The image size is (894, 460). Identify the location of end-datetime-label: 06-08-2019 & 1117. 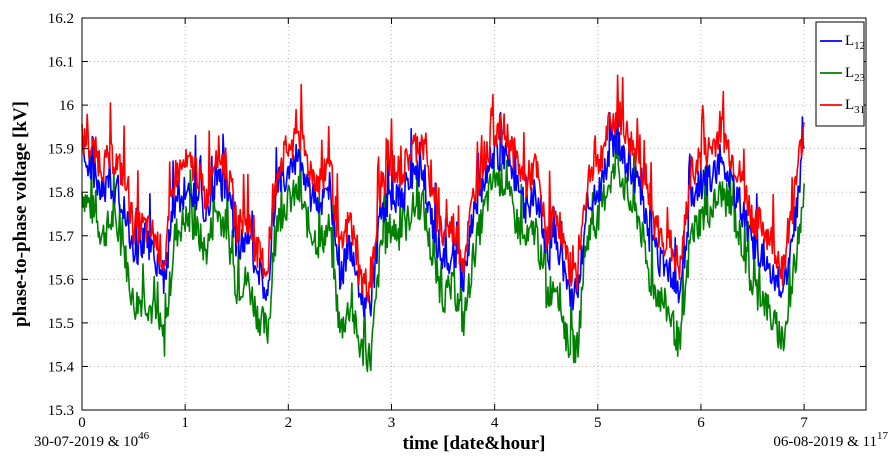
(830, 440).